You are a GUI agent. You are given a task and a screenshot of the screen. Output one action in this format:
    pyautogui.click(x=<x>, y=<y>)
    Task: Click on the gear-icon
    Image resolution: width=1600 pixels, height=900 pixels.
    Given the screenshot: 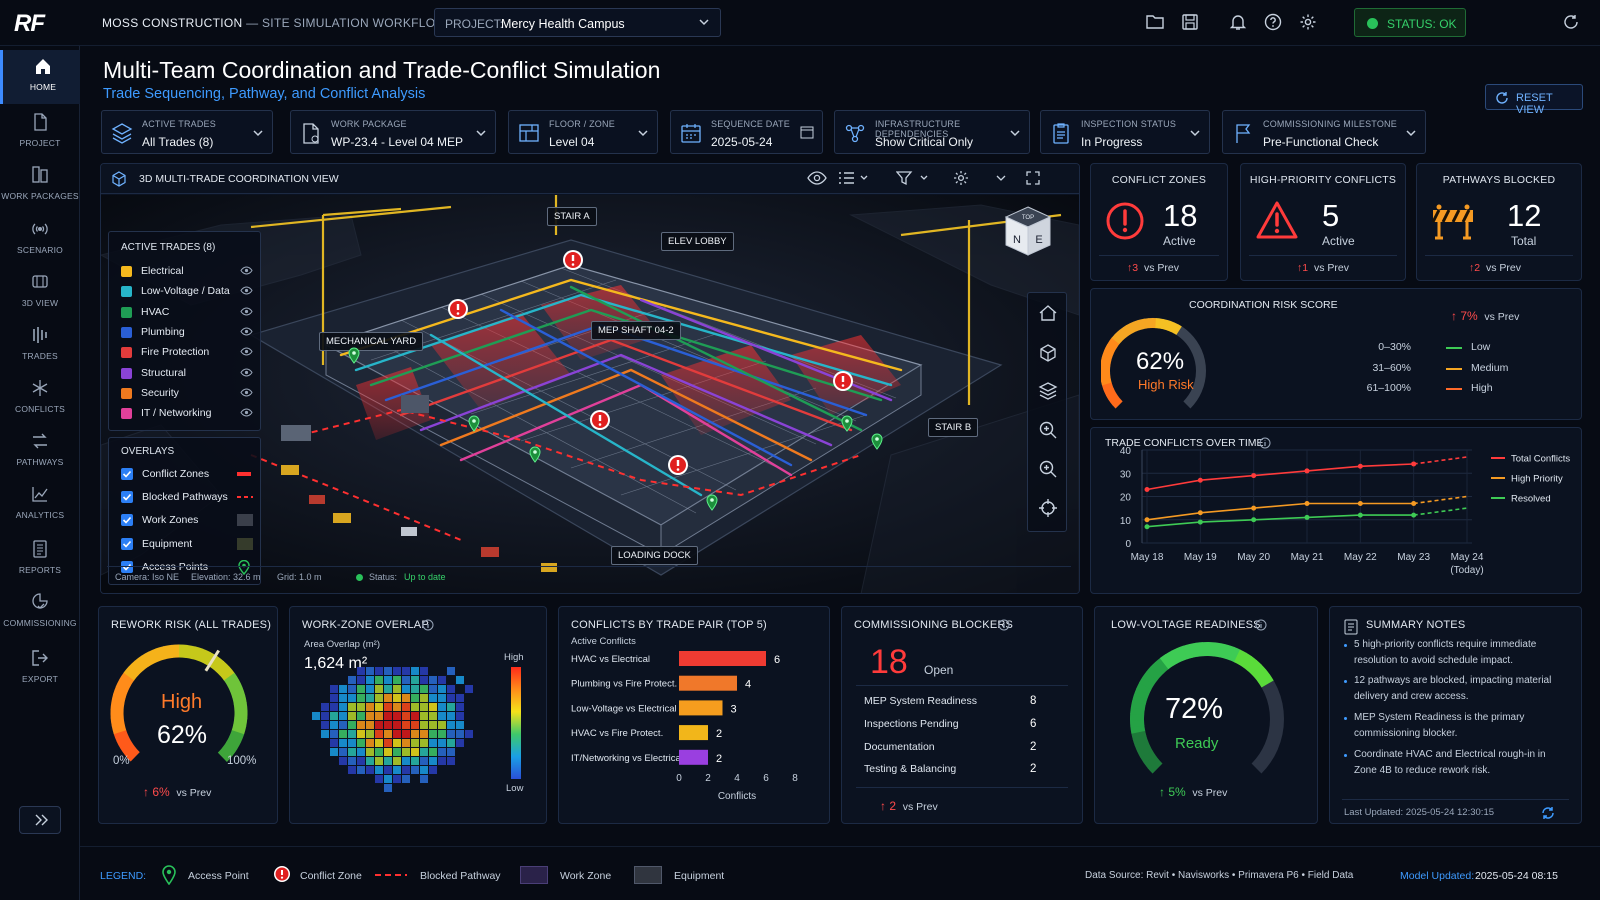 What is the action you would take?
    pyautogui.click(x=1308, y=22)
    